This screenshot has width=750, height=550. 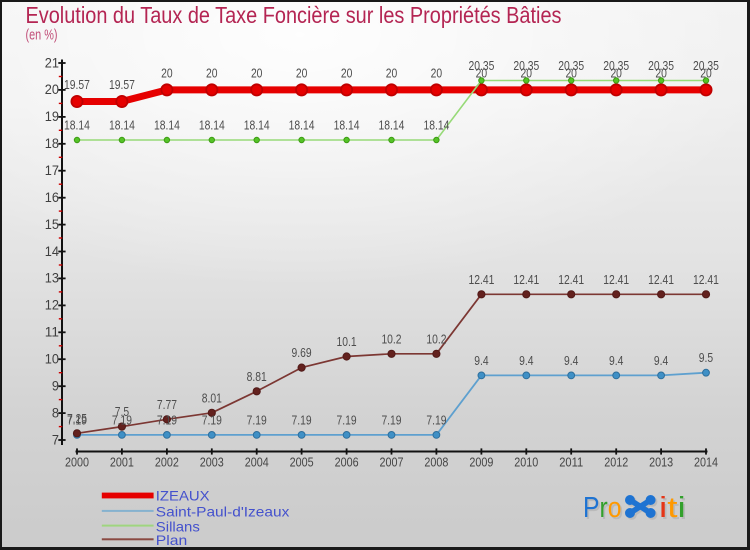 What do you see at coordinates (167, 462) in the screenshot?
I see `svg-text: 2002` at bounding box center [167, 462].